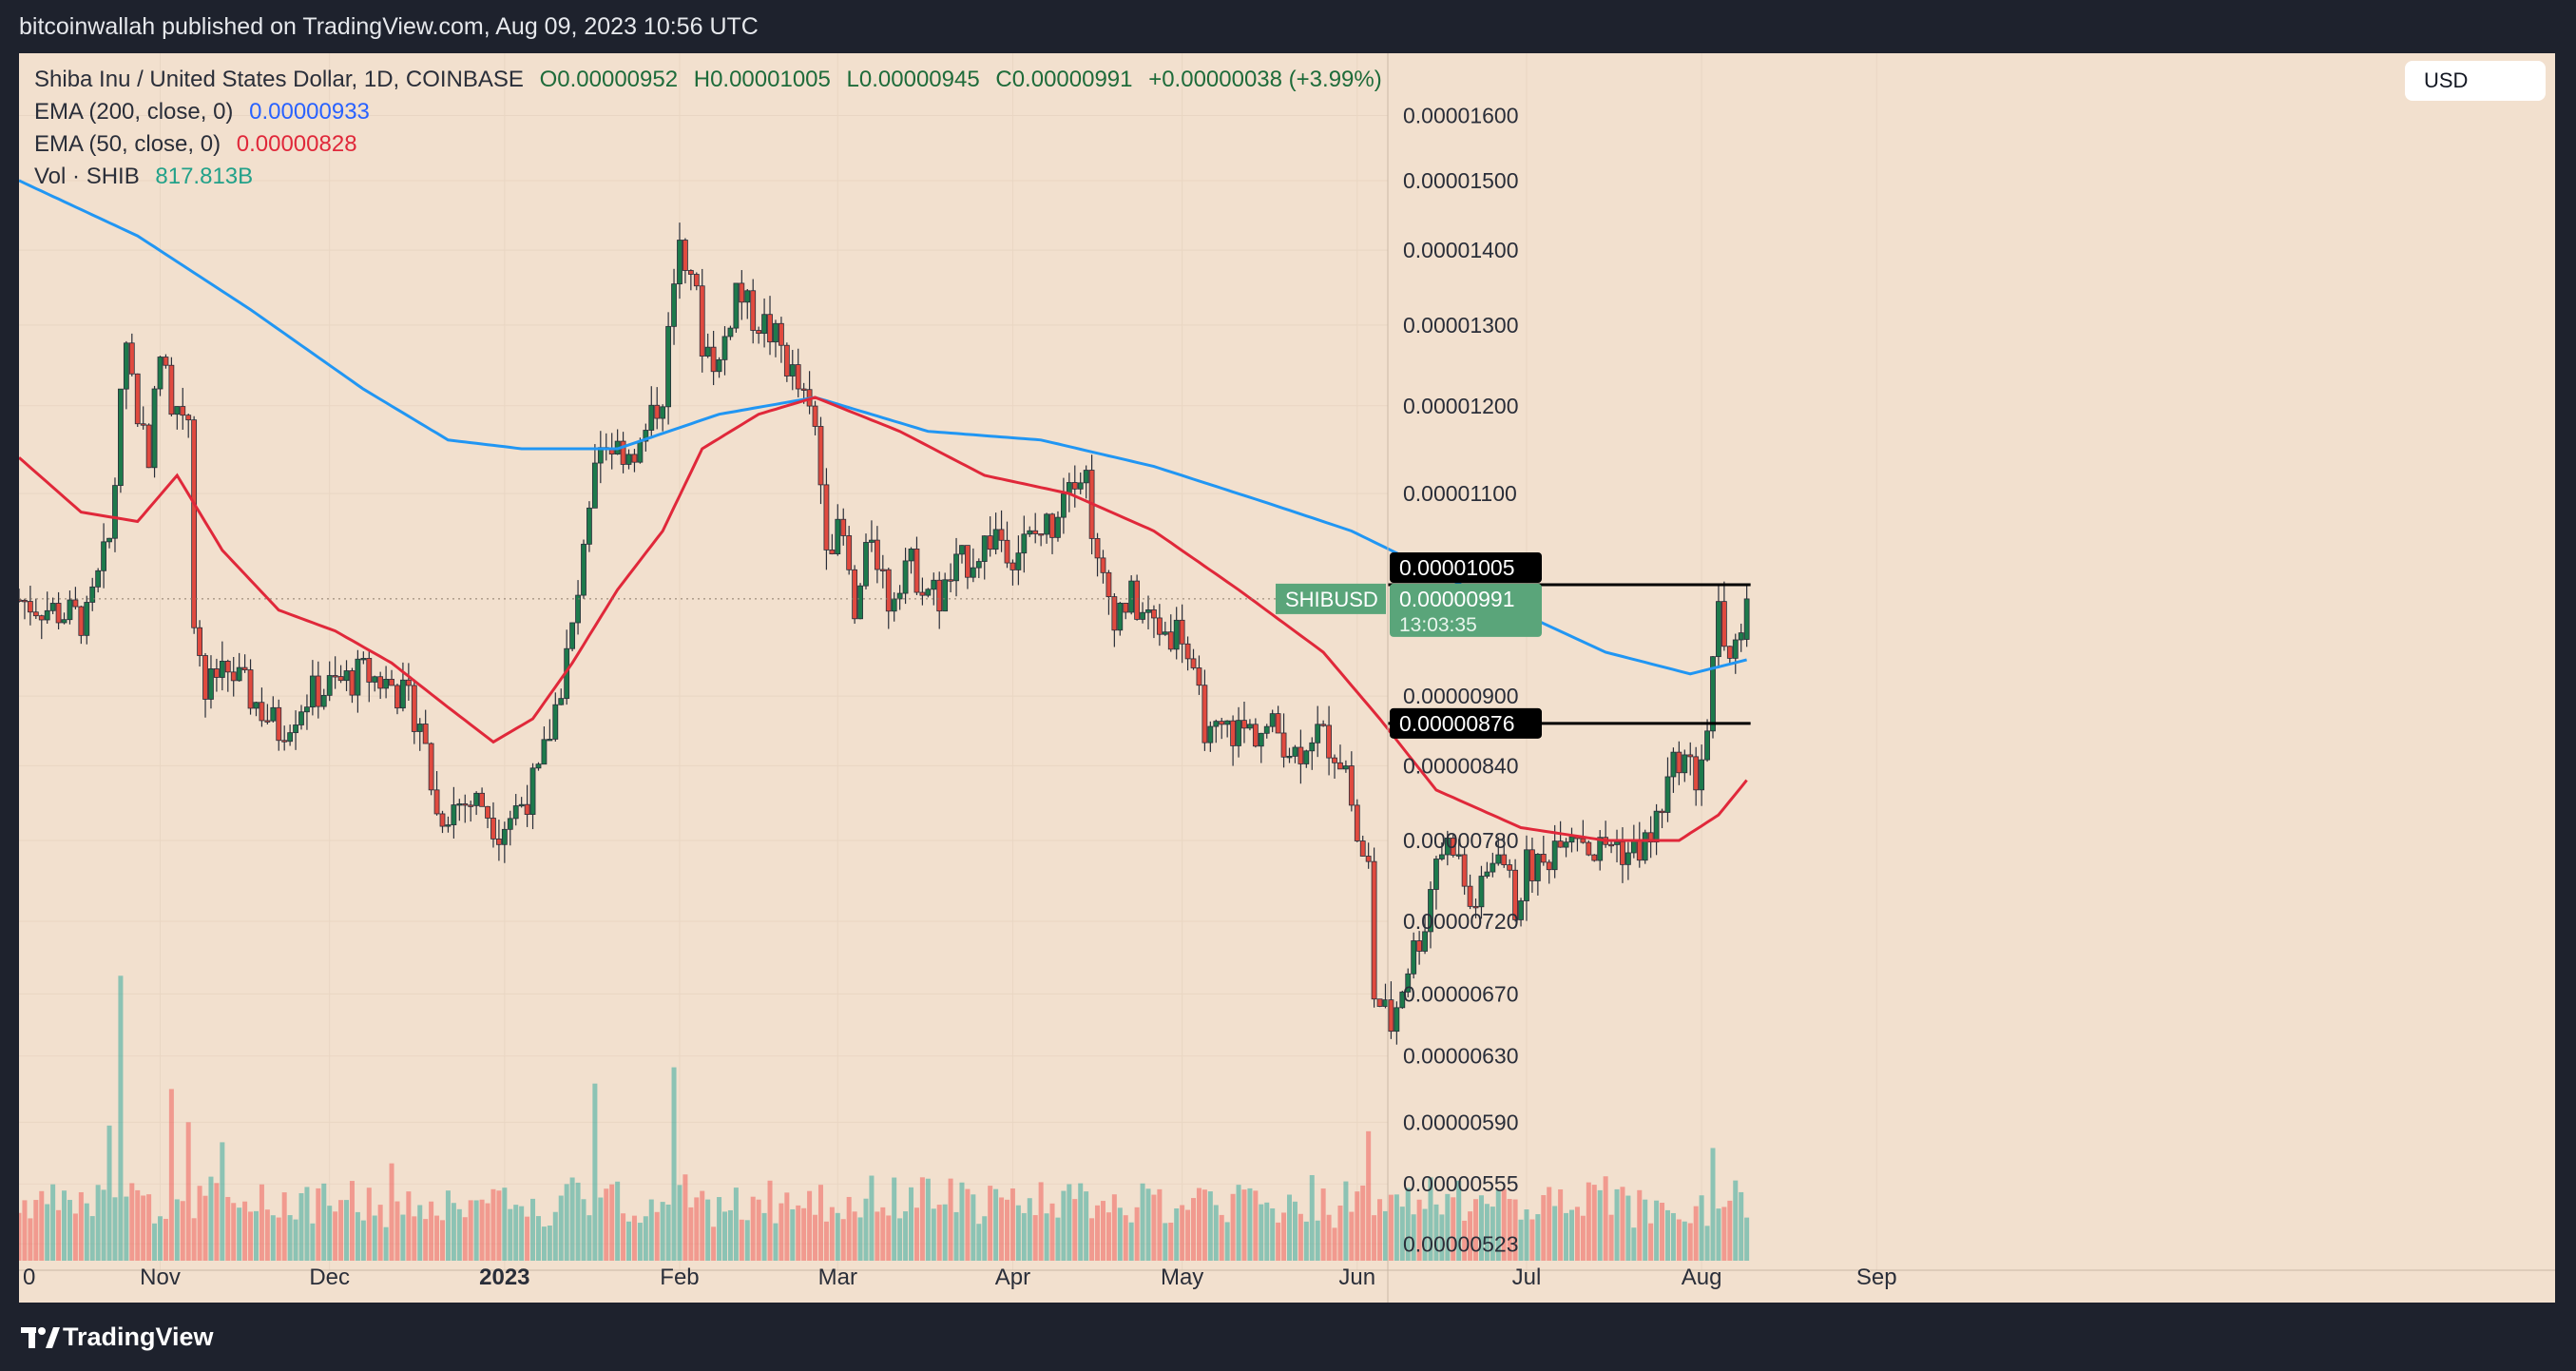 This screenshot has width=2576, height=1371. Describe the element at coordinates (1461, 115) in the screenshot. I see `y-tick-label: 0.00001600` at that location.